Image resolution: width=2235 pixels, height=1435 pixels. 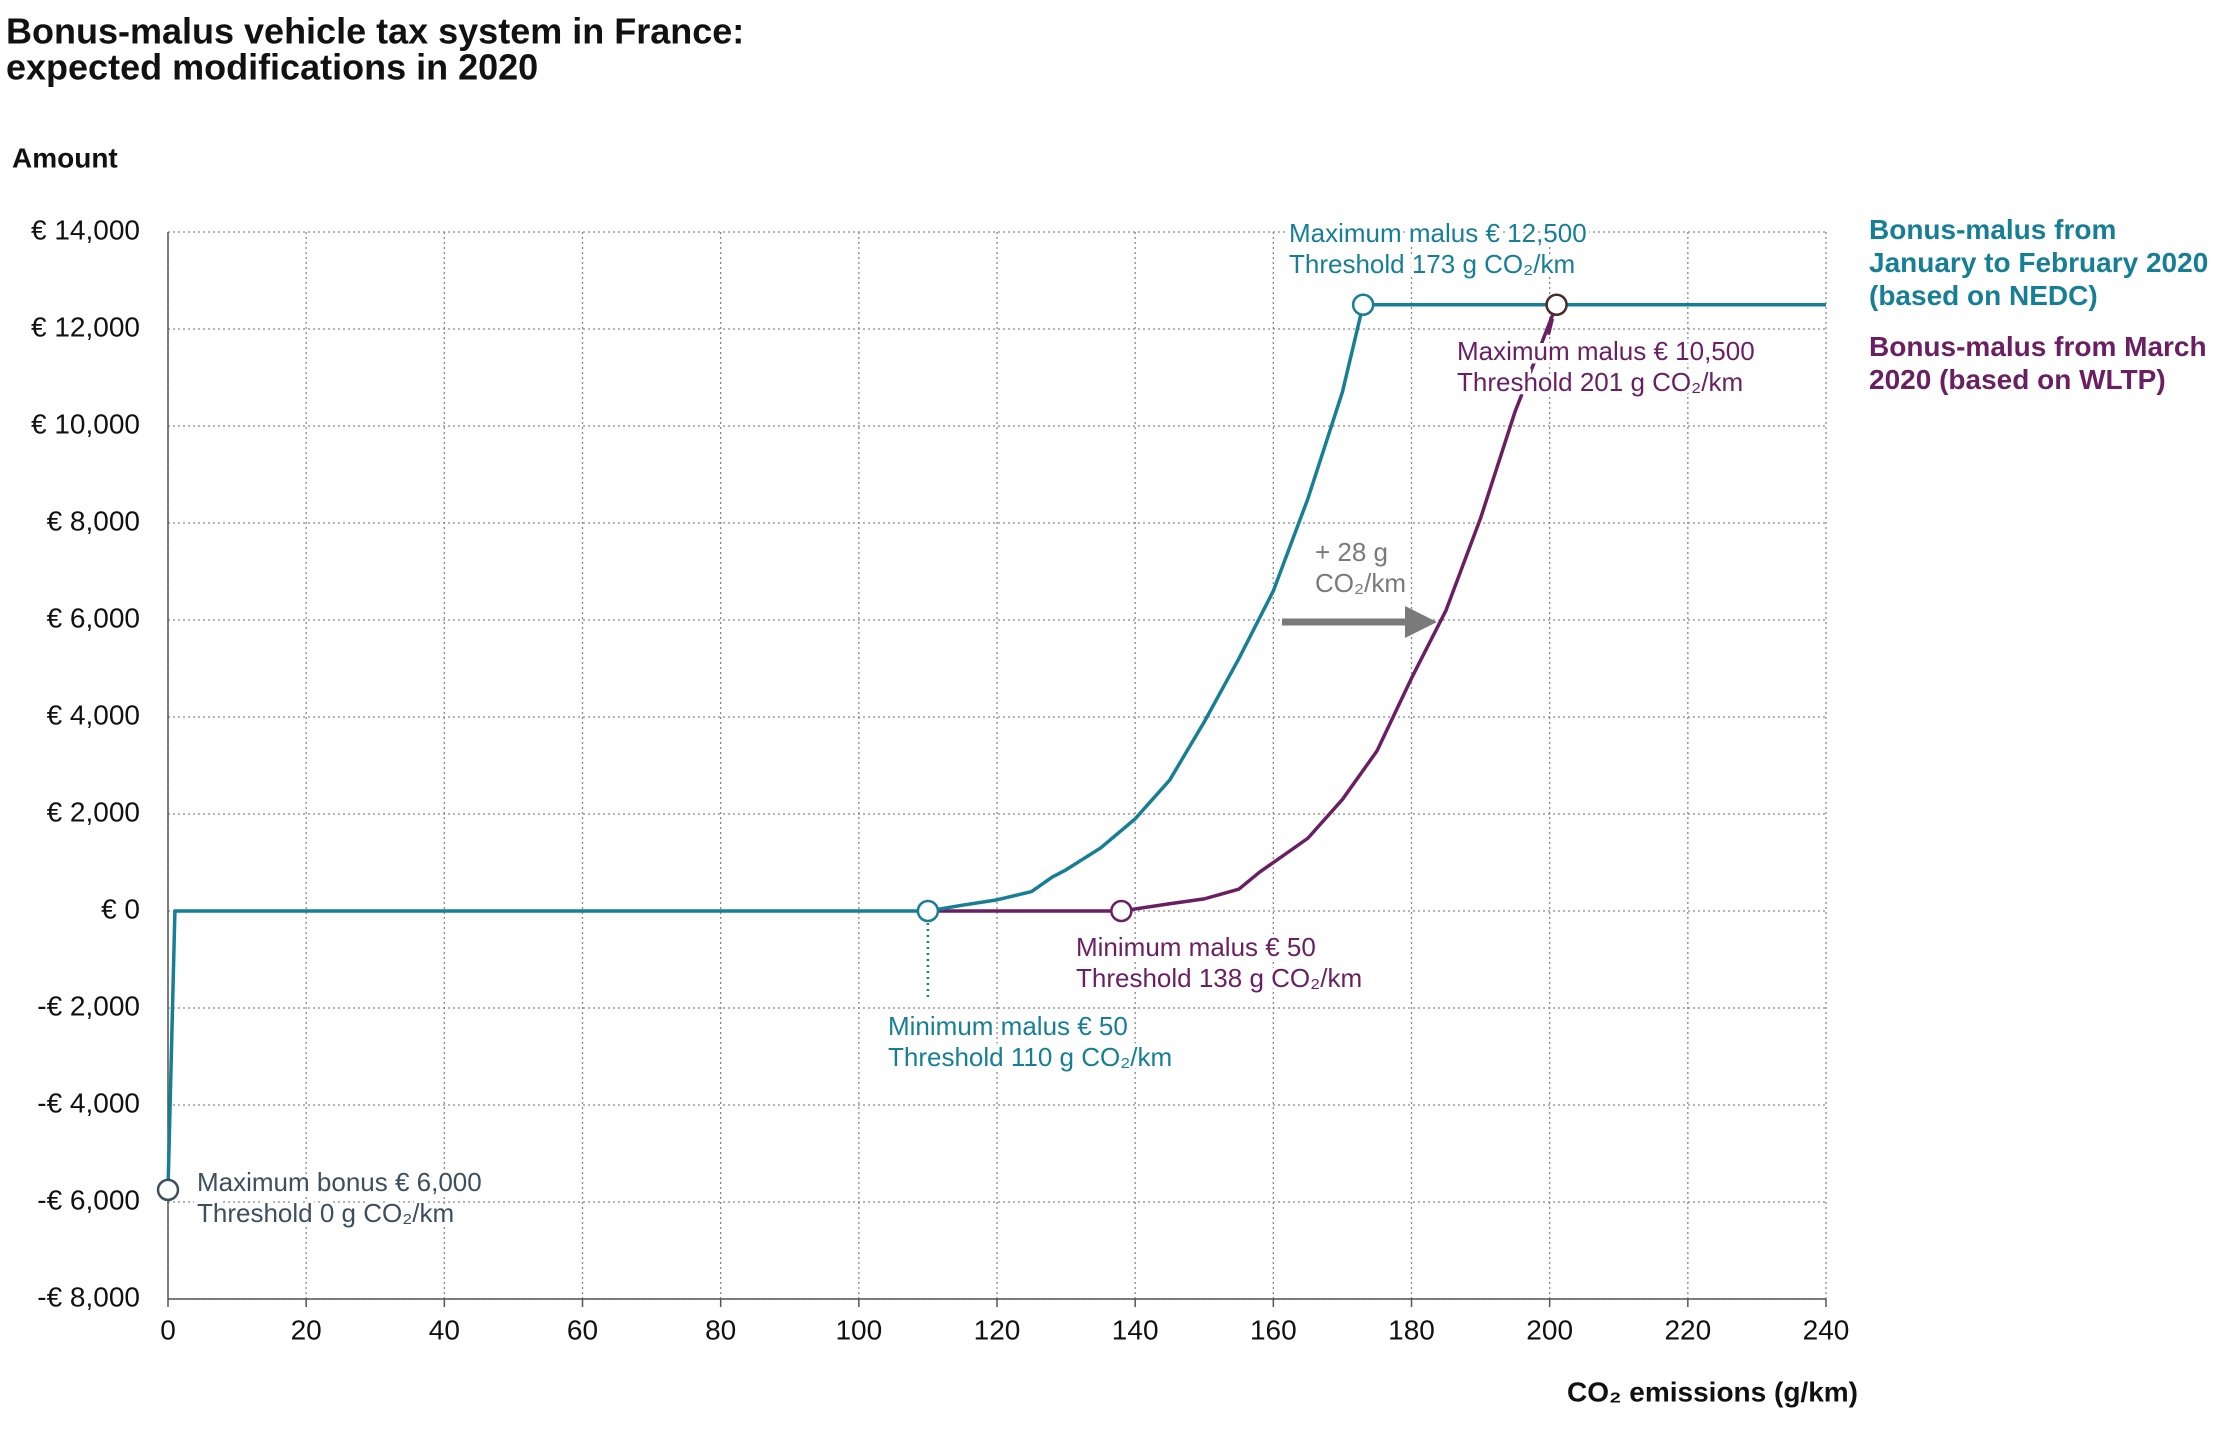 What do you see at coordinates (1421, 622) in the screenshot?
I see `shift-arrow-head` at bounding box center [1421, 622].